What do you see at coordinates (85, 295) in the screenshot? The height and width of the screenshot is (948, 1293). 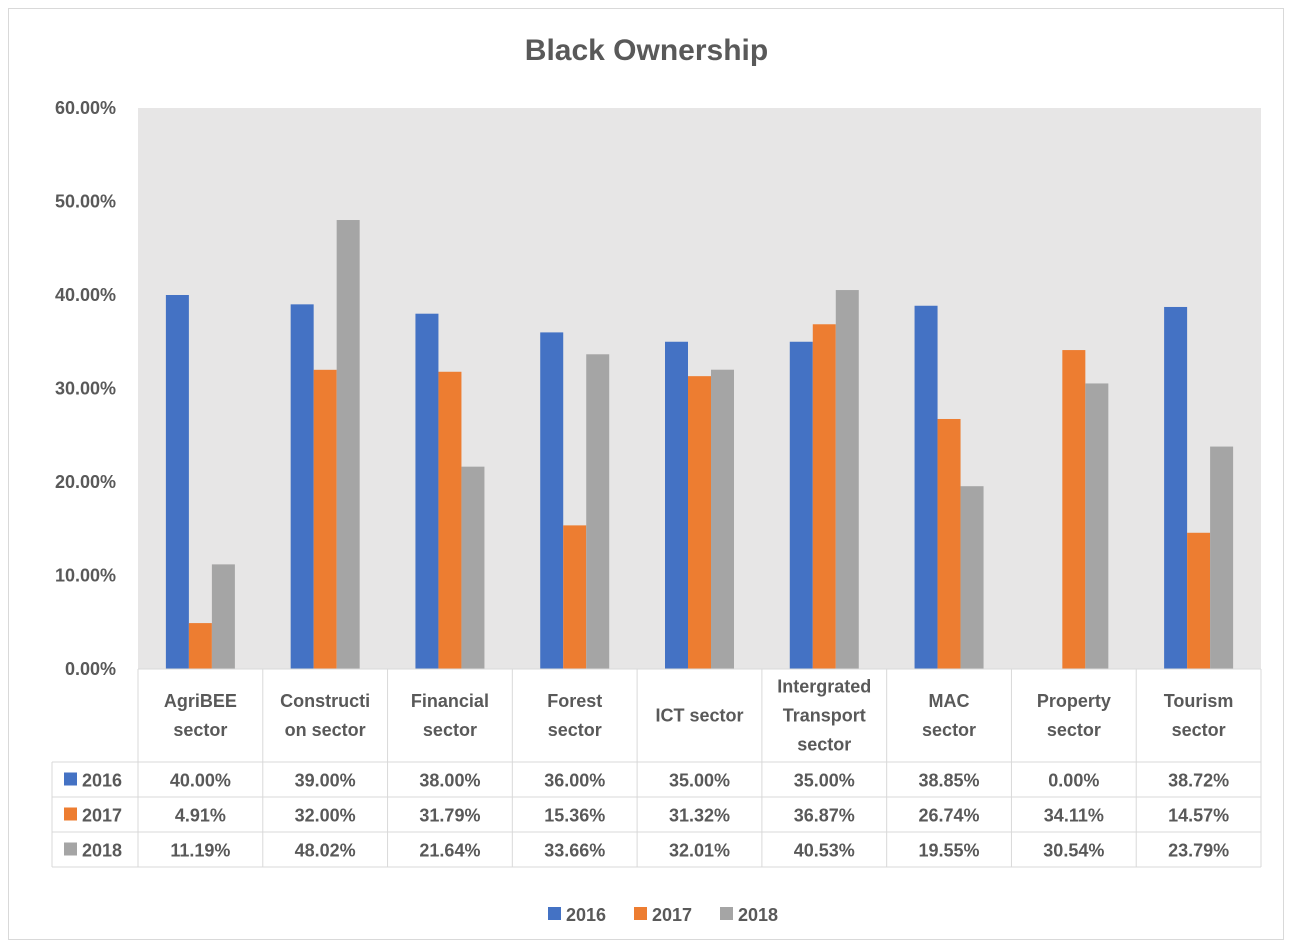 I see `y-tick-label: 40.00%` at bounding box center [85, 295].